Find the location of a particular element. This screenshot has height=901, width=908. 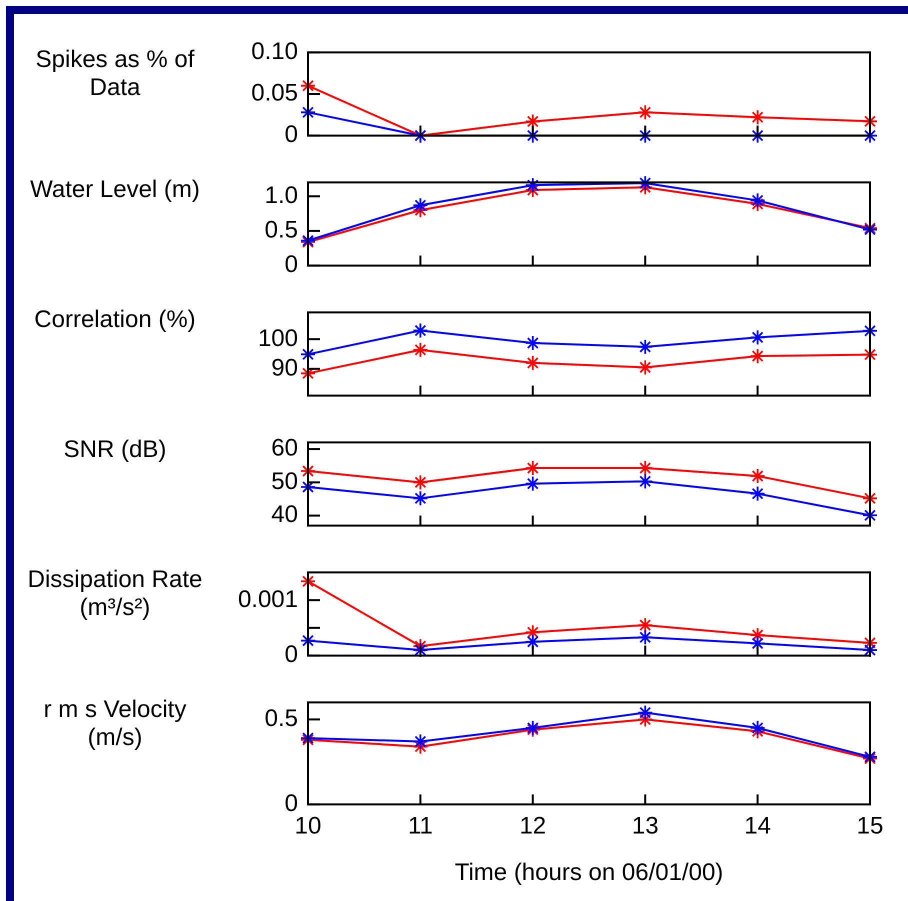

y-axis-title: SNR (dB) is located at coordinates (115, 450).